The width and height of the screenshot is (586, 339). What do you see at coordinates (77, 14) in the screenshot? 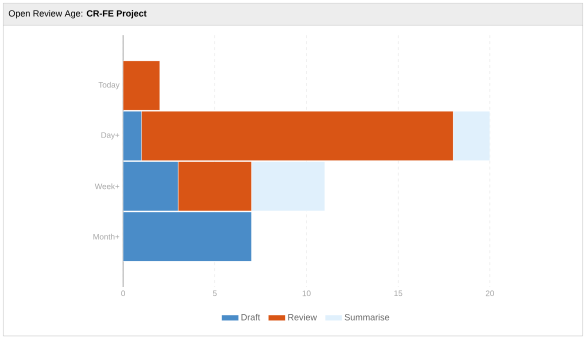
I see `chart-title: Open Review Age: CR-FE Project` at bounding box center [77, 14].